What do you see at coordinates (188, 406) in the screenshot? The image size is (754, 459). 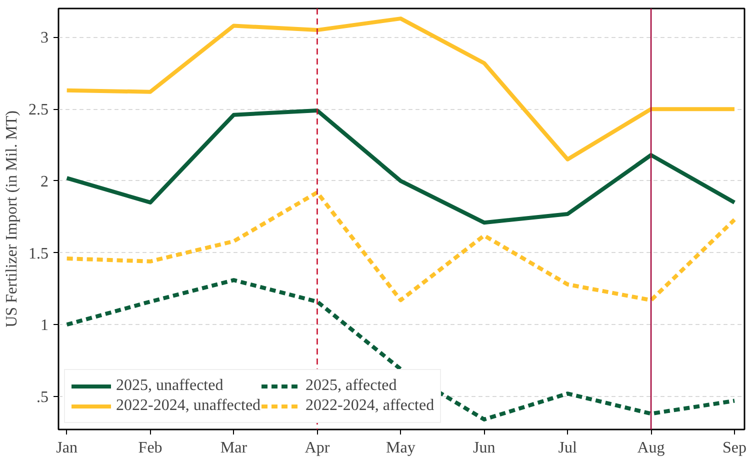 I see `legend-label: 2022-2024, unaffected` at bounding box center [188, 406].